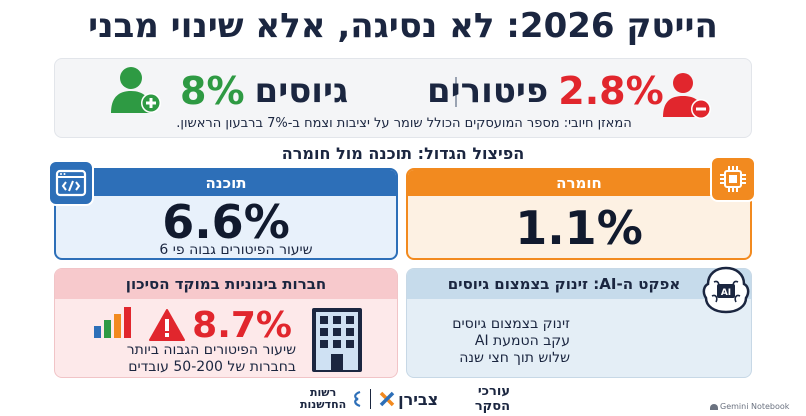 This screenshot has height=416, width=806. What do you see at coordinates (689, 96) in the screenshot?
I see `user-minus-icon` at bounding box center [689, 96].